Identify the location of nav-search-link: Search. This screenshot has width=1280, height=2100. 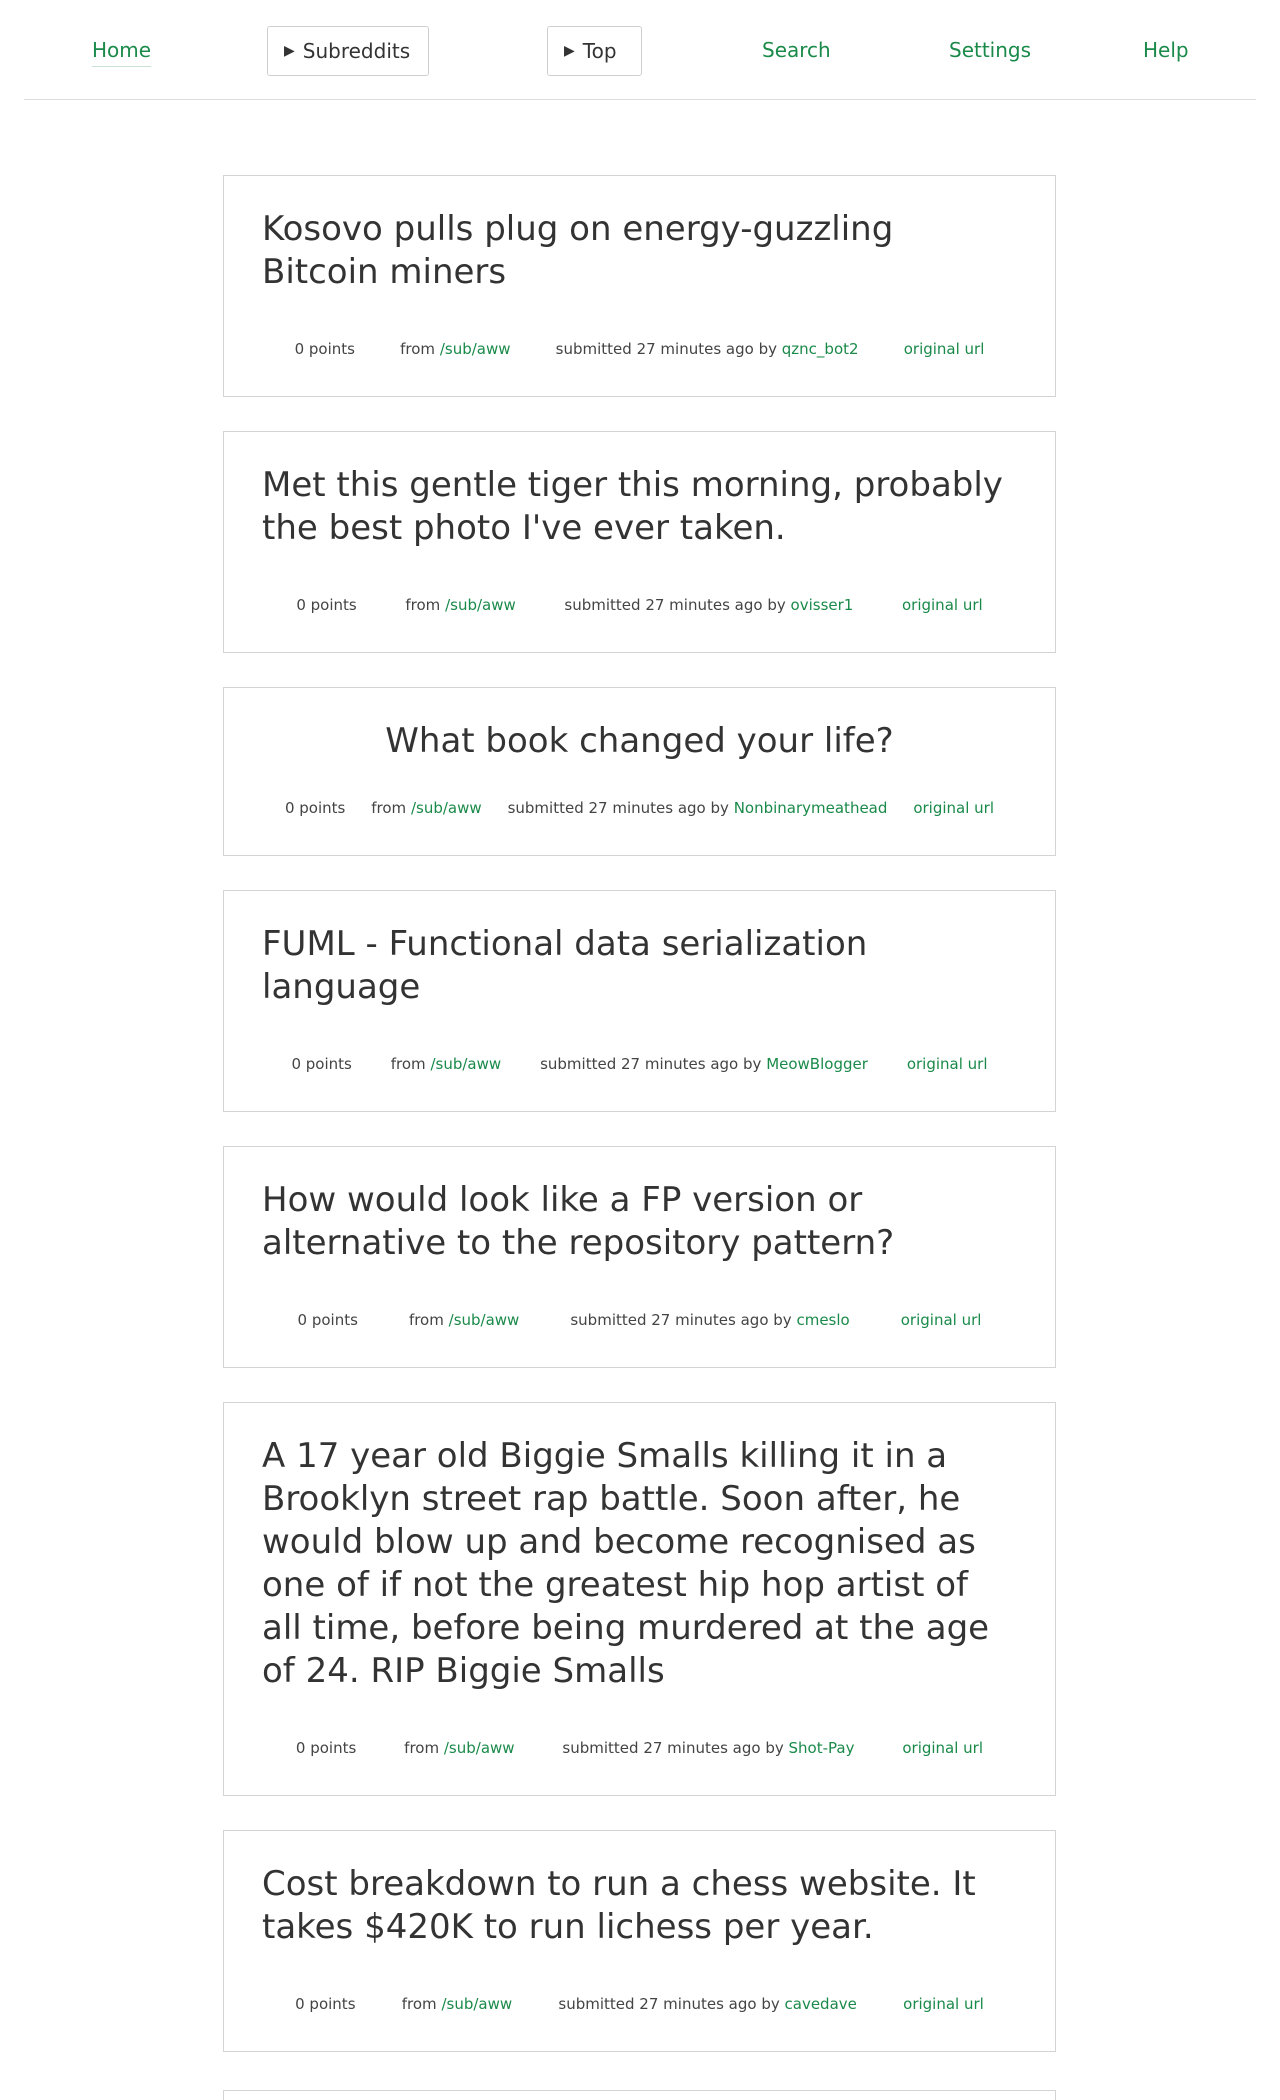
(796, 50).